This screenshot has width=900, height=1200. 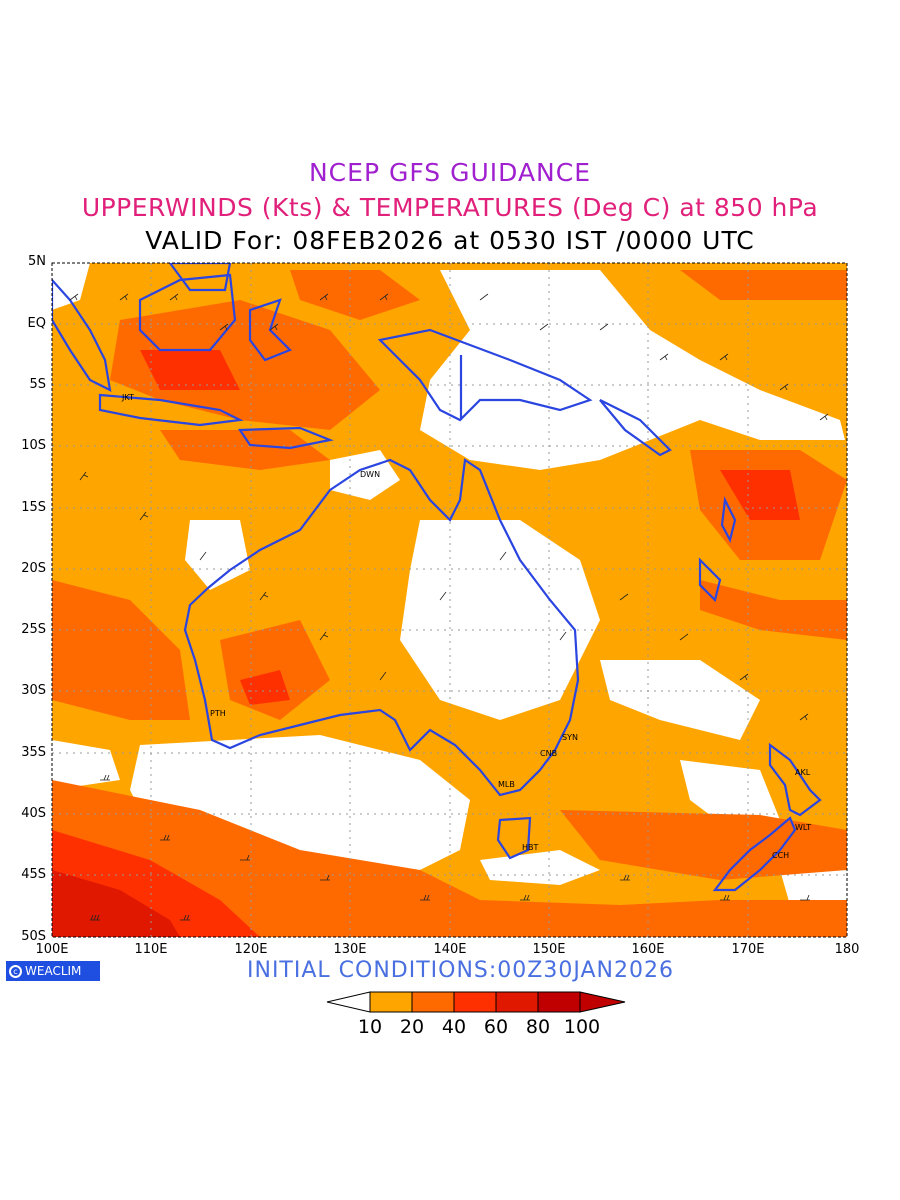 I want to click on lon-label: 170E, so click(x=748, y=949).